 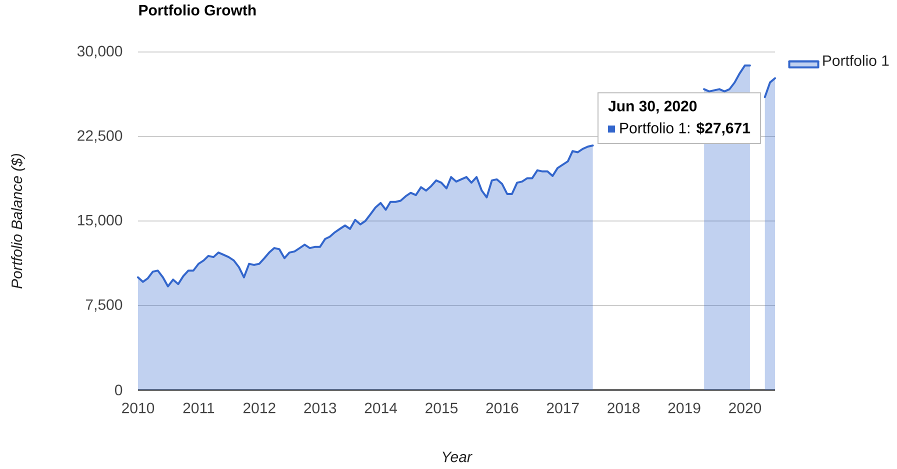 I want to click on x-tick-label: 2018, so click(x=624, y=408).